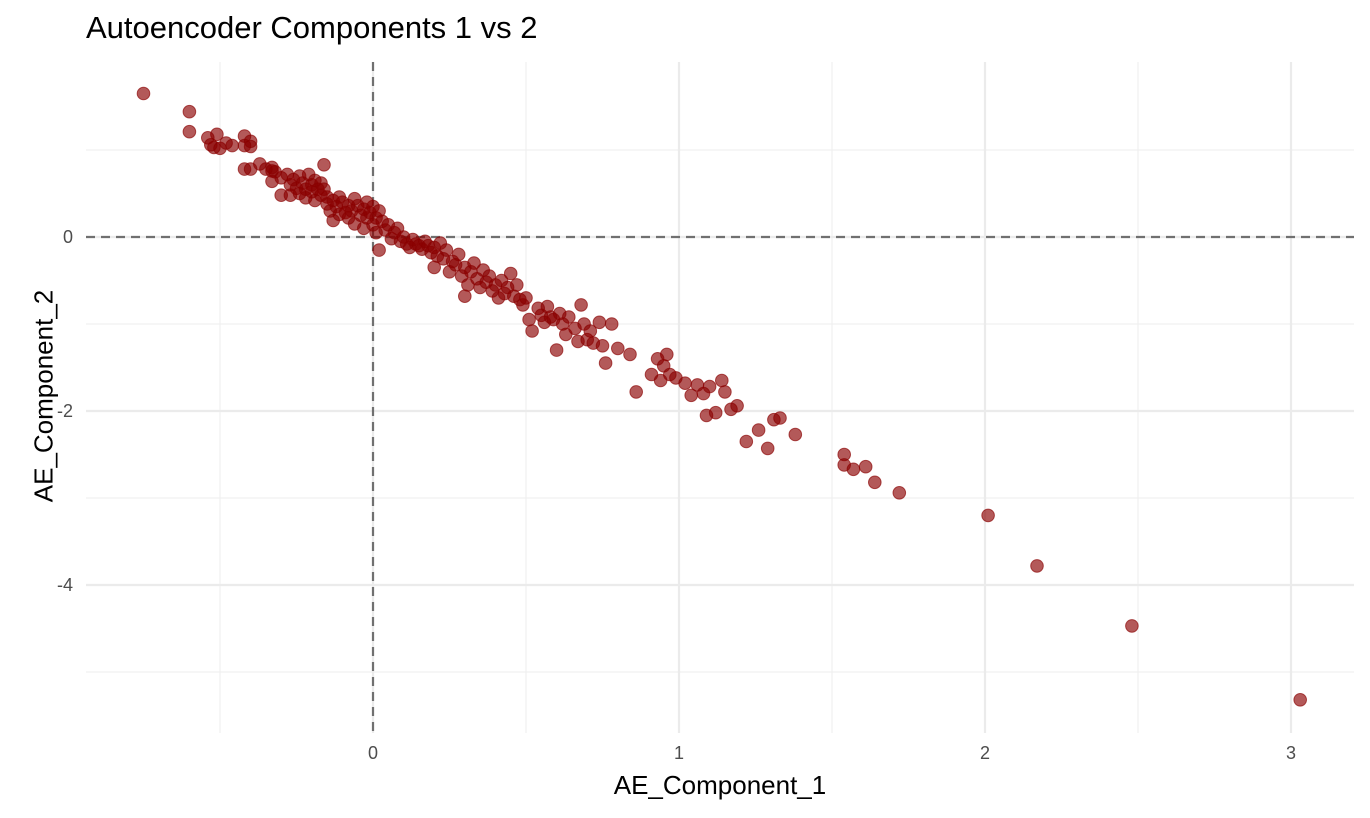 This screenshot has width=1370, height=818. What do you see at coordinates (68, 237) in the screenshot?
I see `y-tick-label: 0` at bounding box center [68, 237].